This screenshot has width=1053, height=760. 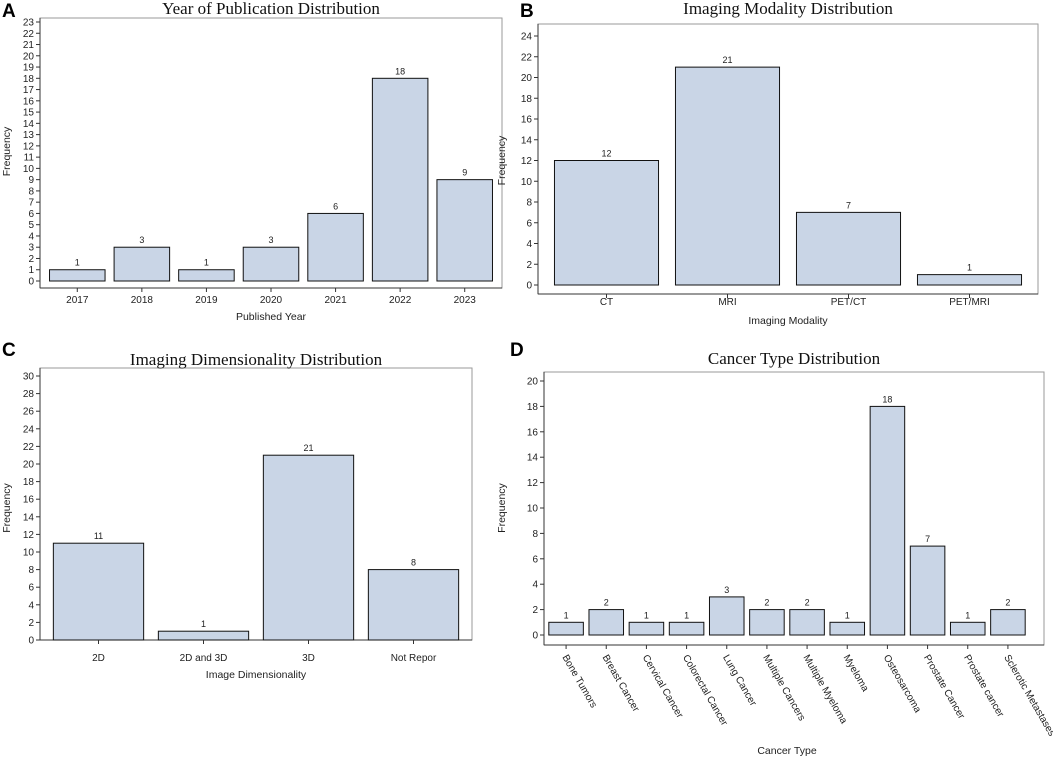 I want to click on y-tick-label: 2, so click(x=31, y=623).